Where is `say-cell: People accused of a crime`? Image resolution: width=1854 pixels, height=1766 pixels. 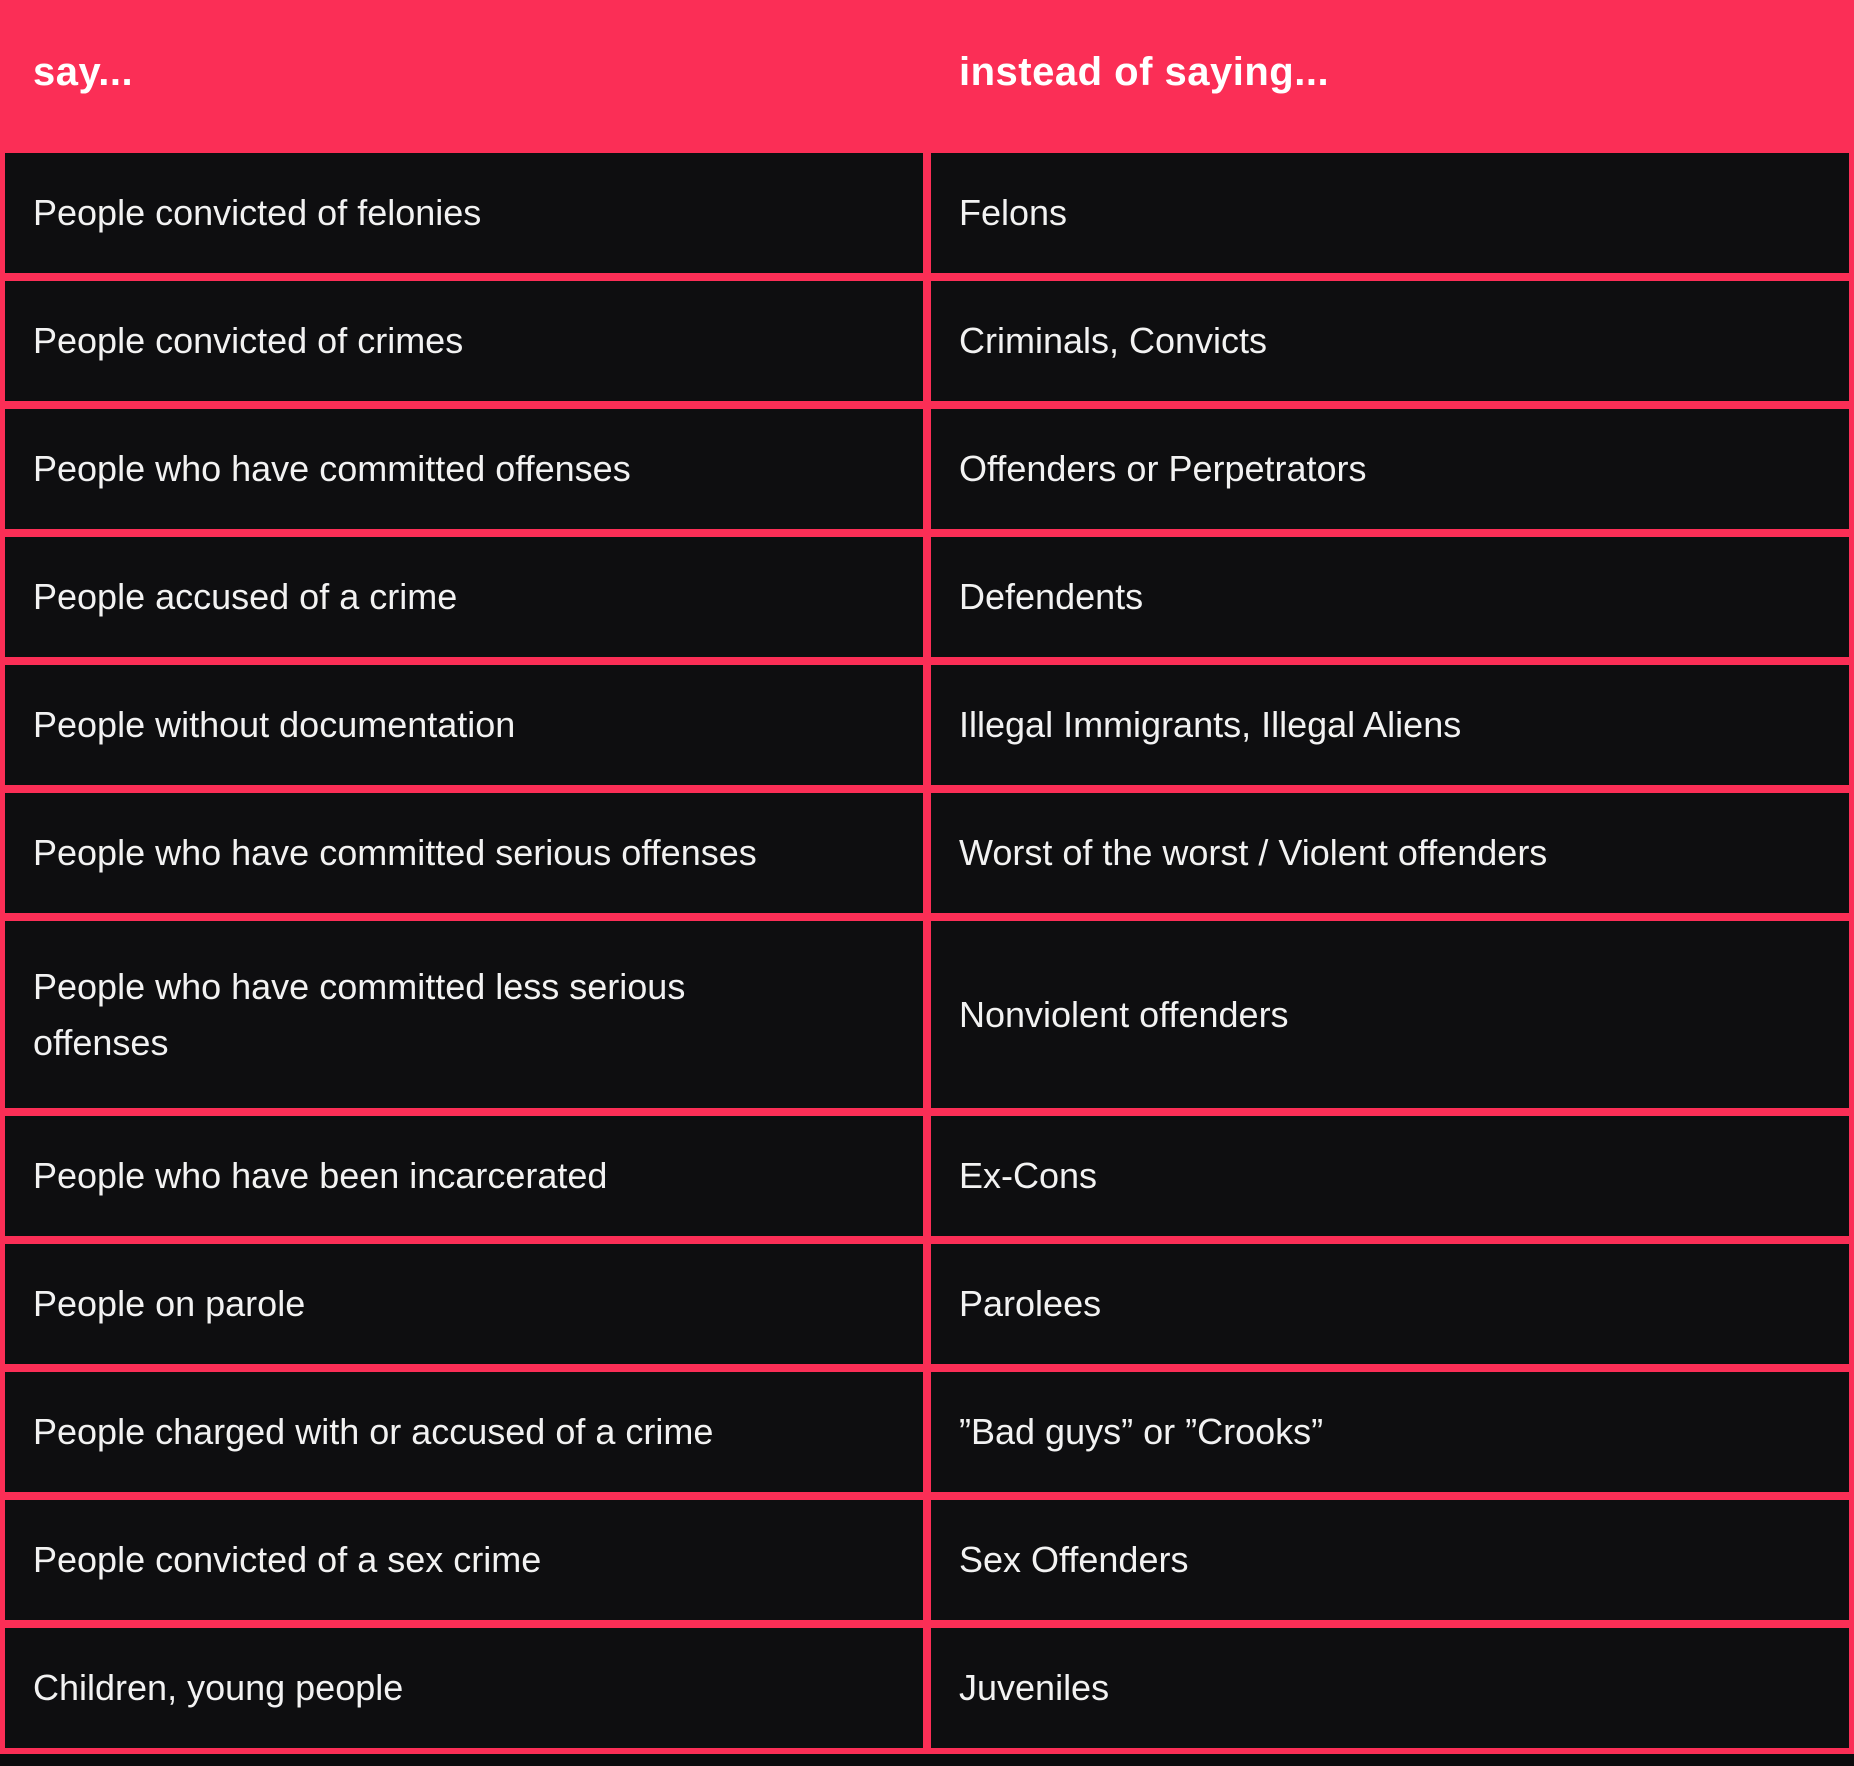
say-cell: People accused of a crime is located at coordinates (464, 597).